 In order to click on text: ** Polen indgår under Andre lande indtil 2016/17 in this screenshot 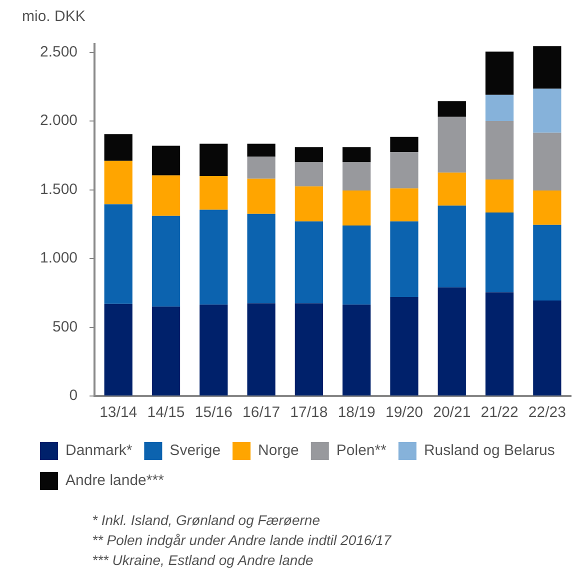, I will do `click(242, 540)`.